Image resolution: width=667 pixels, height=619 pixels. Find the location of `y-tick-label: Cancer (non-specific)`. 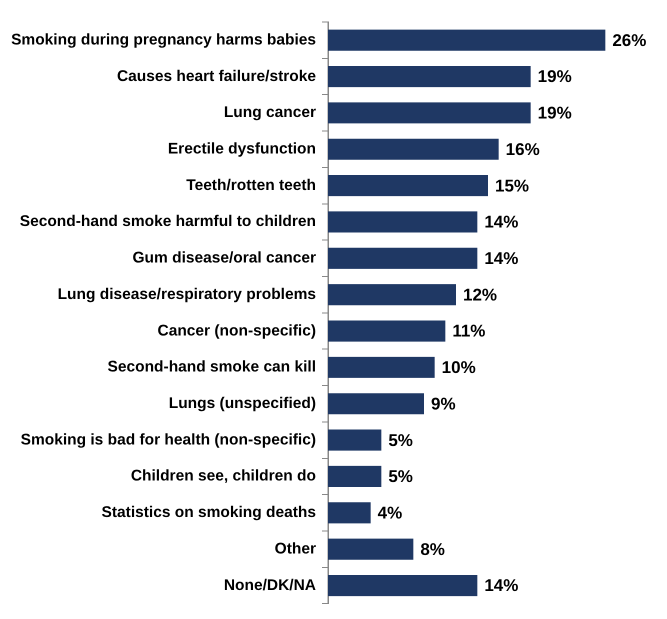

y-tick-label: Cancer (non-specific) is located at coordinates (237, 331).